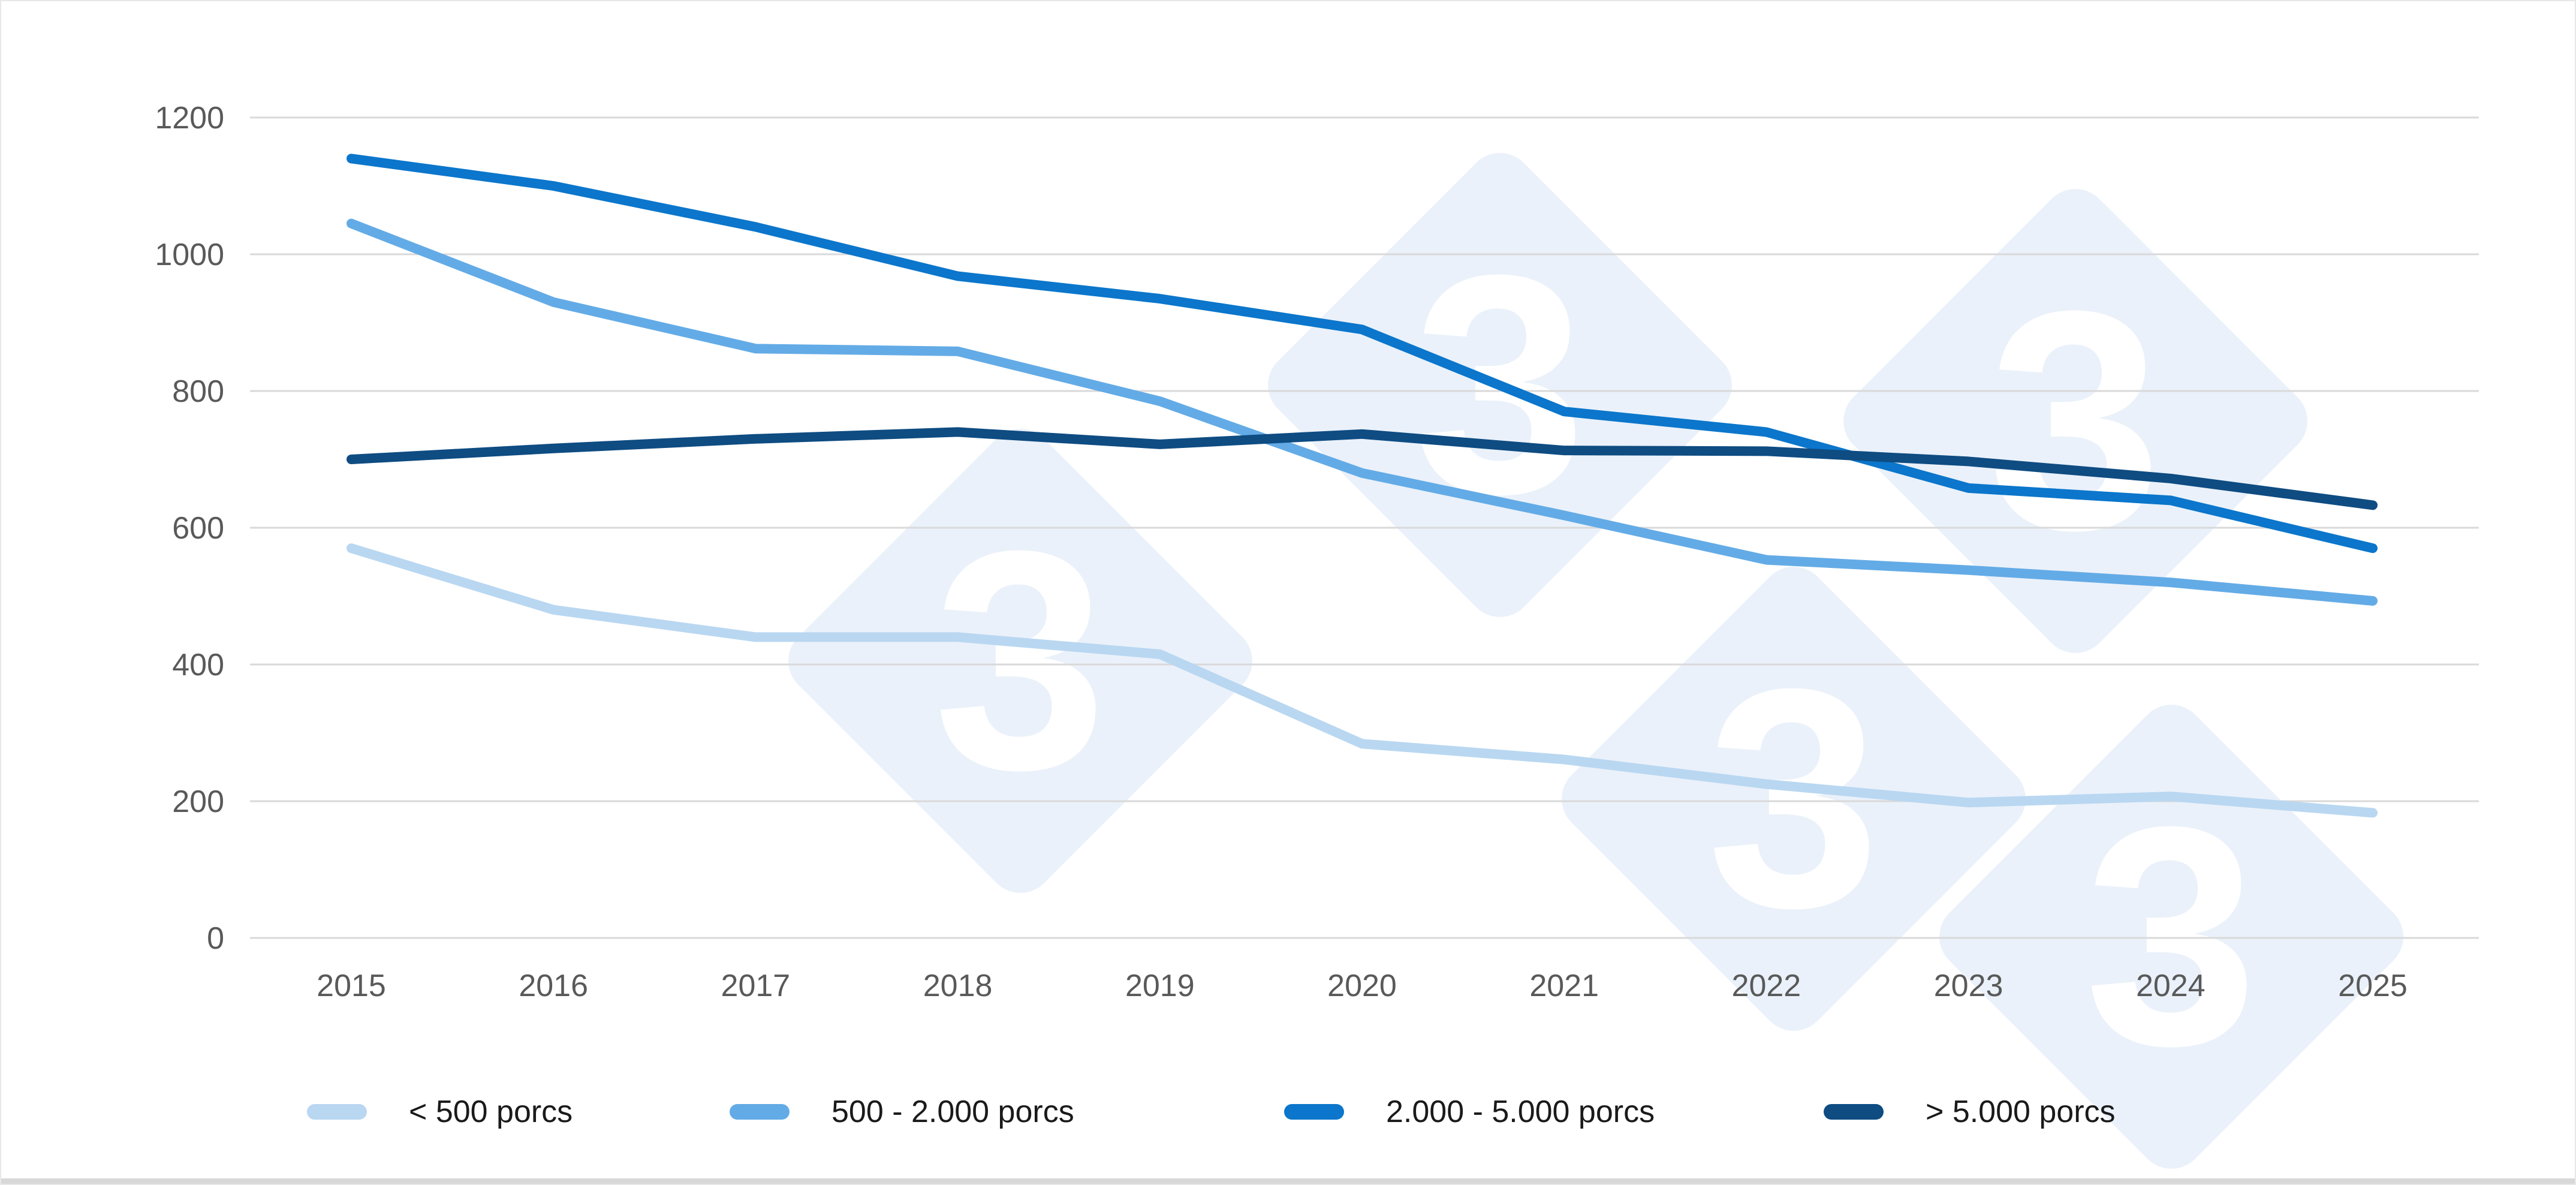 The width and height of the screenshot is (2576, 1185). I want to click on legend-item: 500 - 2.000 porcs, so click(902, 1112).